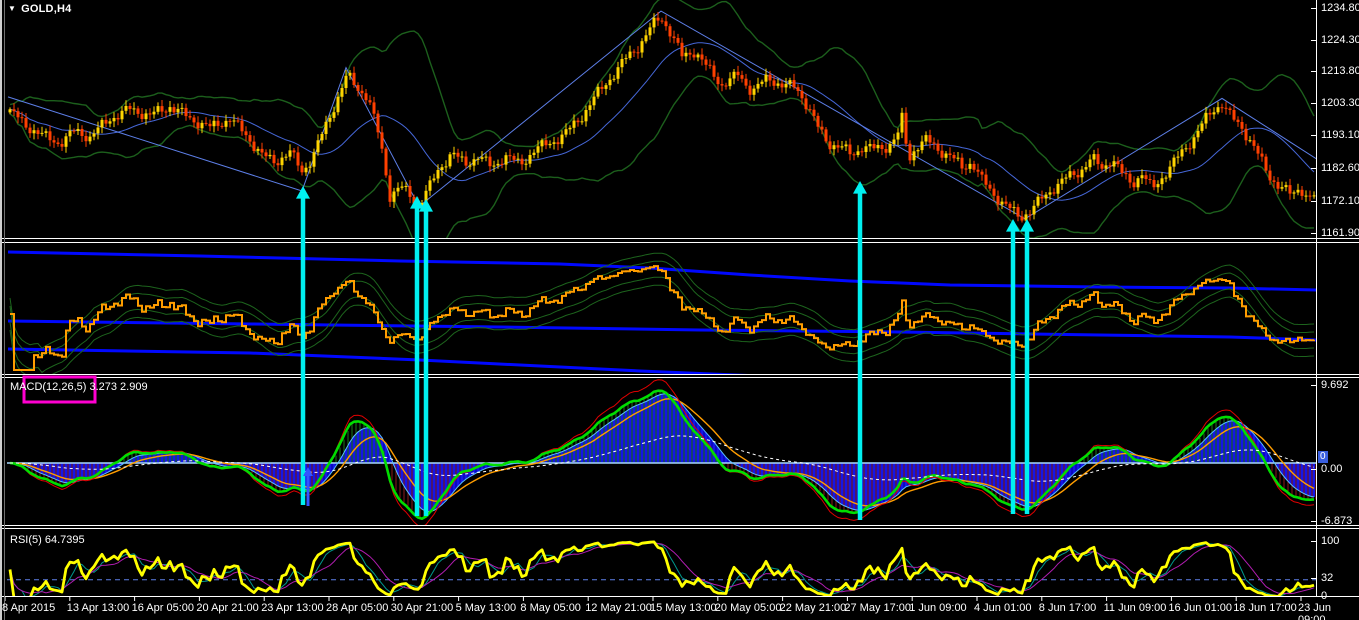  Describe the element at coordinates (1340, 135) in the screenshot. I see `price-axis-label: 1193.10` at that location.